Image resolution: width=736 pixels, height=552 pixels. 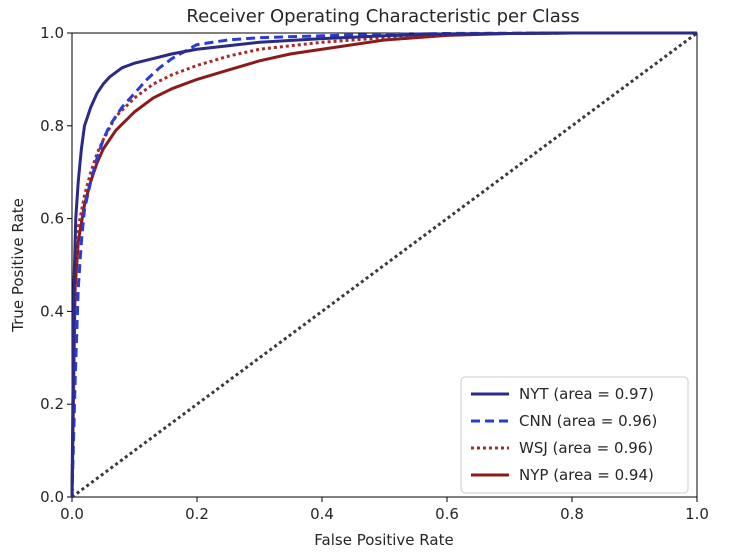 I want to click on x-tick-label: 0.4, so click(x=322, y=514).